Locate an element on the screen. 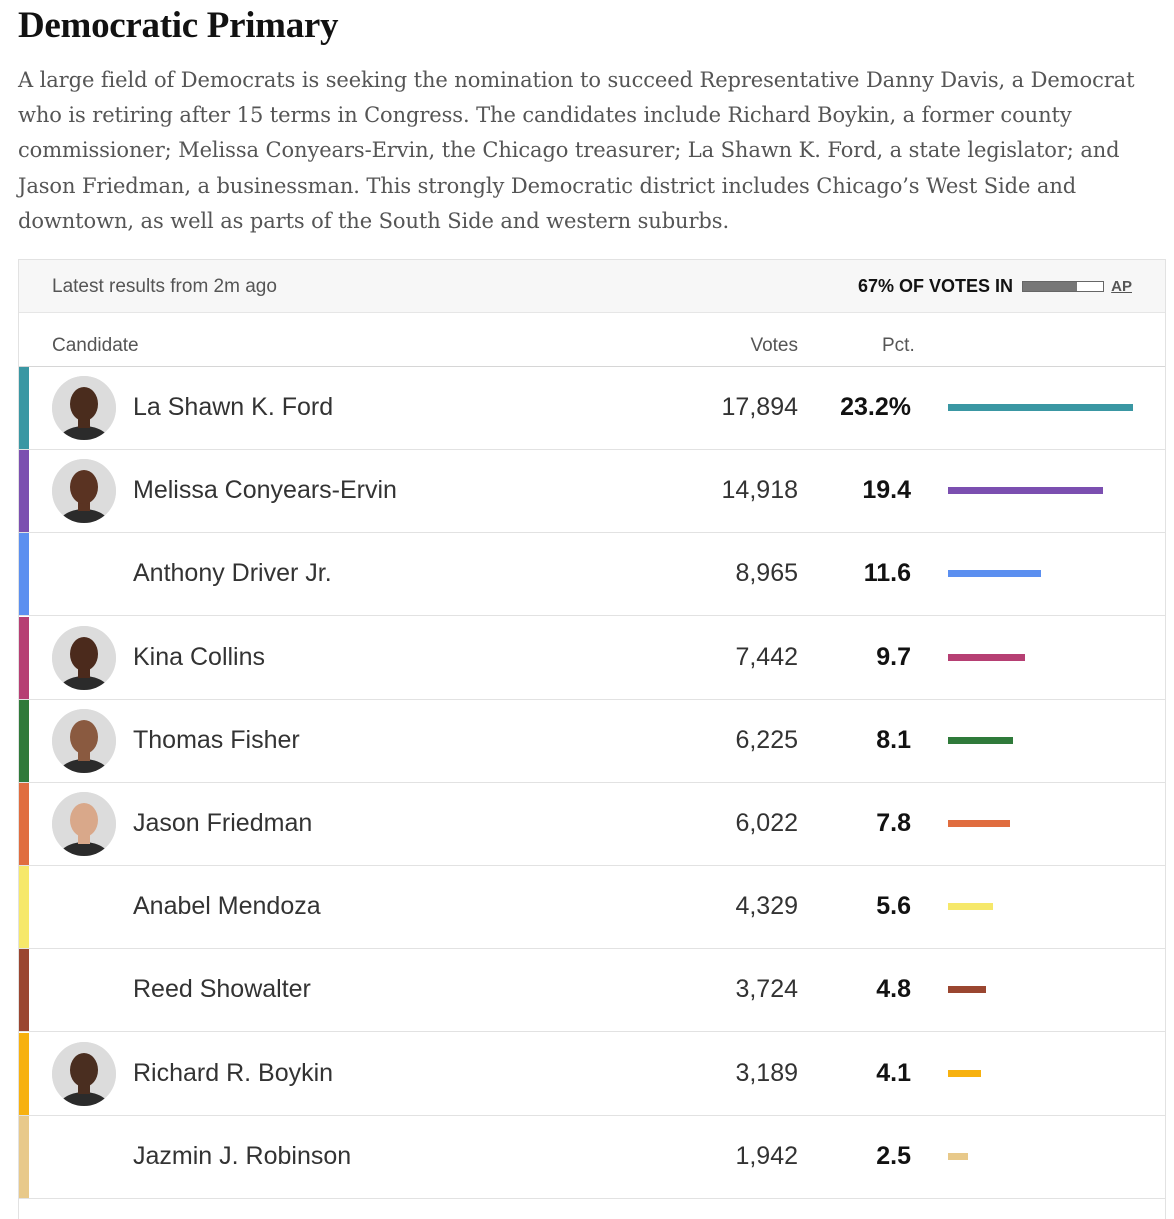 This screenshot has width=1174, height=1219. latest-results-timestamp: Latest results from 2m ago is located at coordinates (164, 286).